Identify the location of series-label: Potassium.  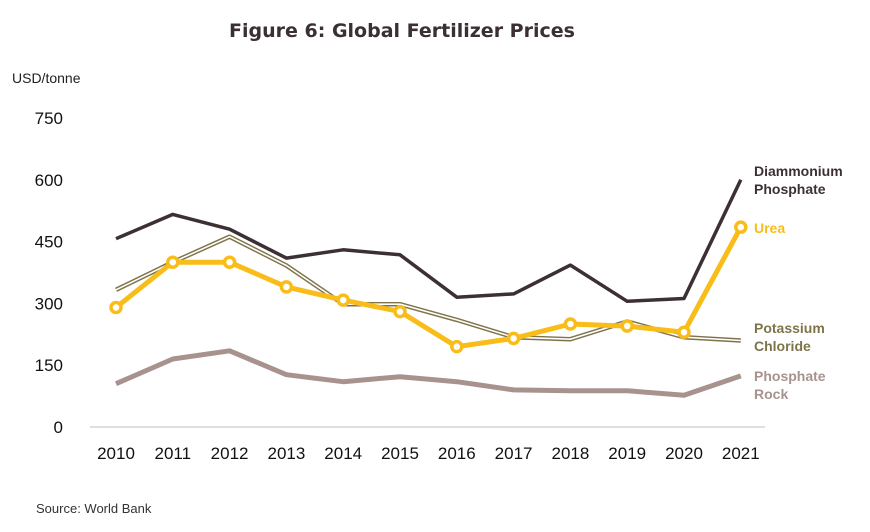
(789, 328).